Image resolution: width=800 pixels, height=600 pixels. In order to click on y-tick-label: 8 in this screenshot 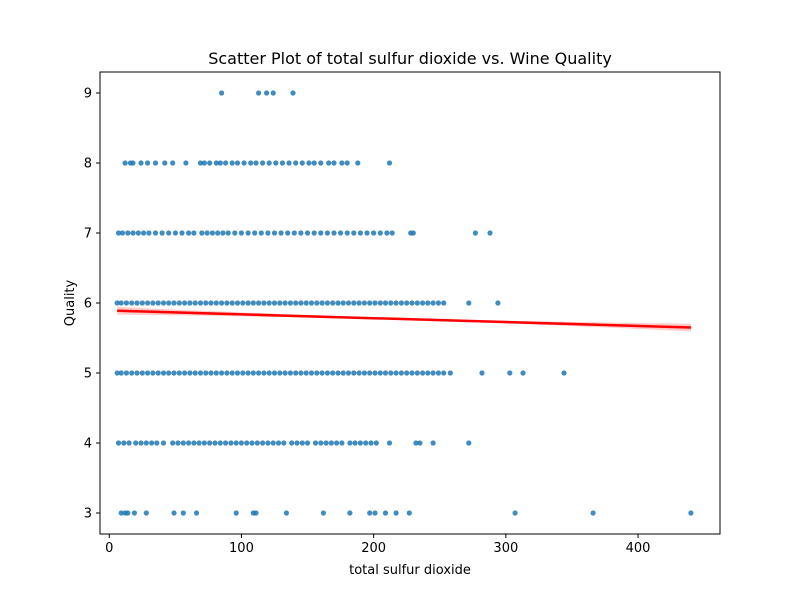, I will do `click(88, 164)`.